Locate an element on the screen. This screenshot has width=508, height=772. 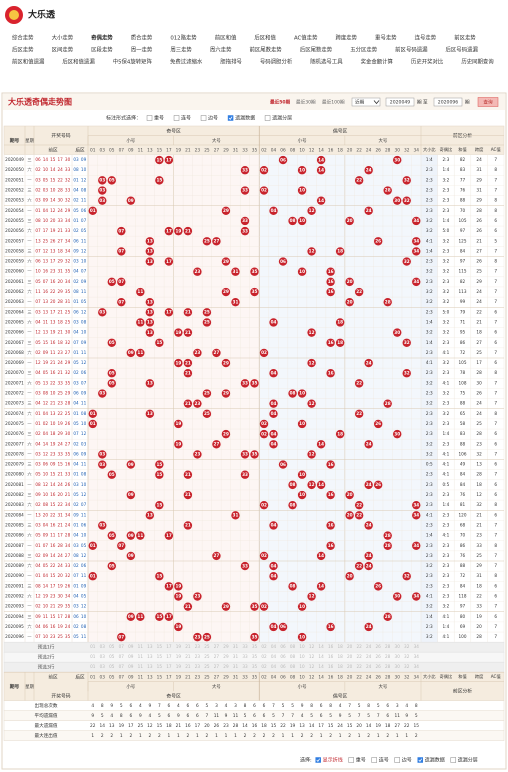
nav-link: 质合走势 is located at coordinates (142, 38).